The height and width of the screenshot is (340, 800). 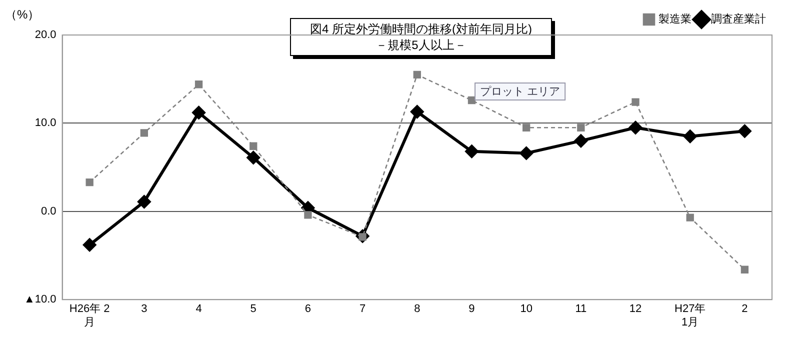 I want to click on x-tick-label: 11, so click(x=581, y=309).